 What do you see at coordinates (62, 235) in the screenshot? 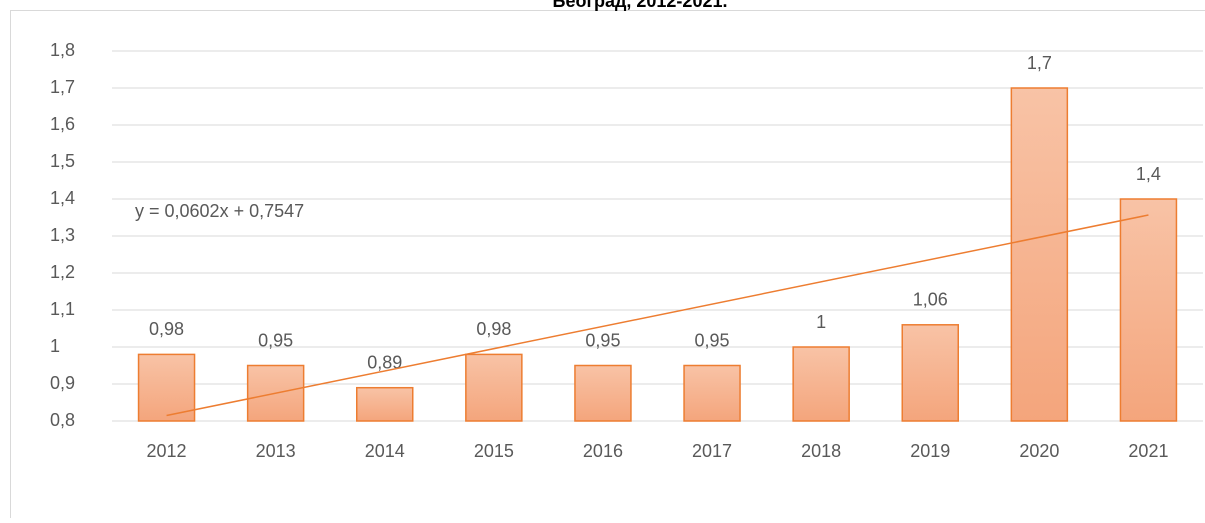
I see `y-tick-label: 1,3` at bounding box center [62, 235].